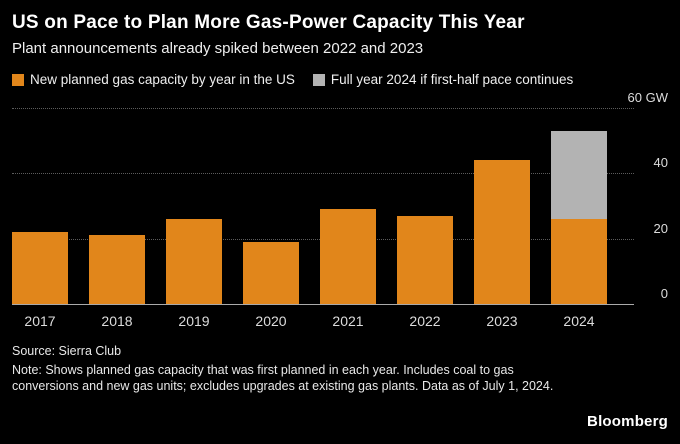  I want to click on x-tick-label-2023: 2023, so click(502, 321).